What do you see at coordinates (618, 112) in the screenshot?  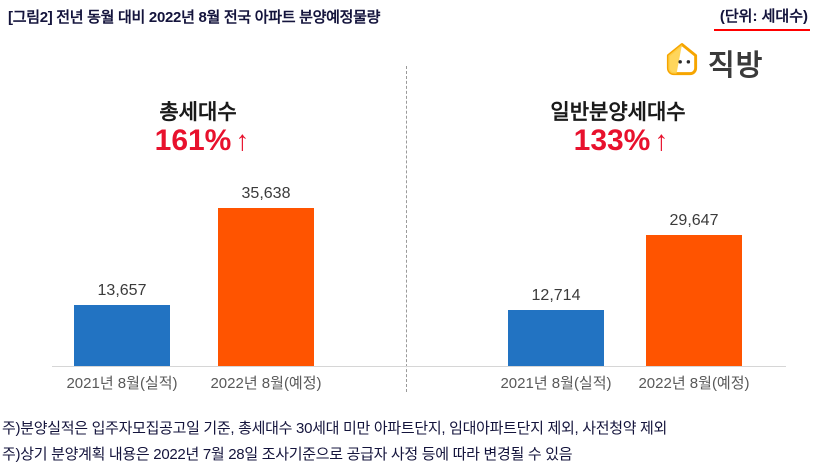 I see `group-title-general: 일반분양세대수` at bounding box center [618, 112].